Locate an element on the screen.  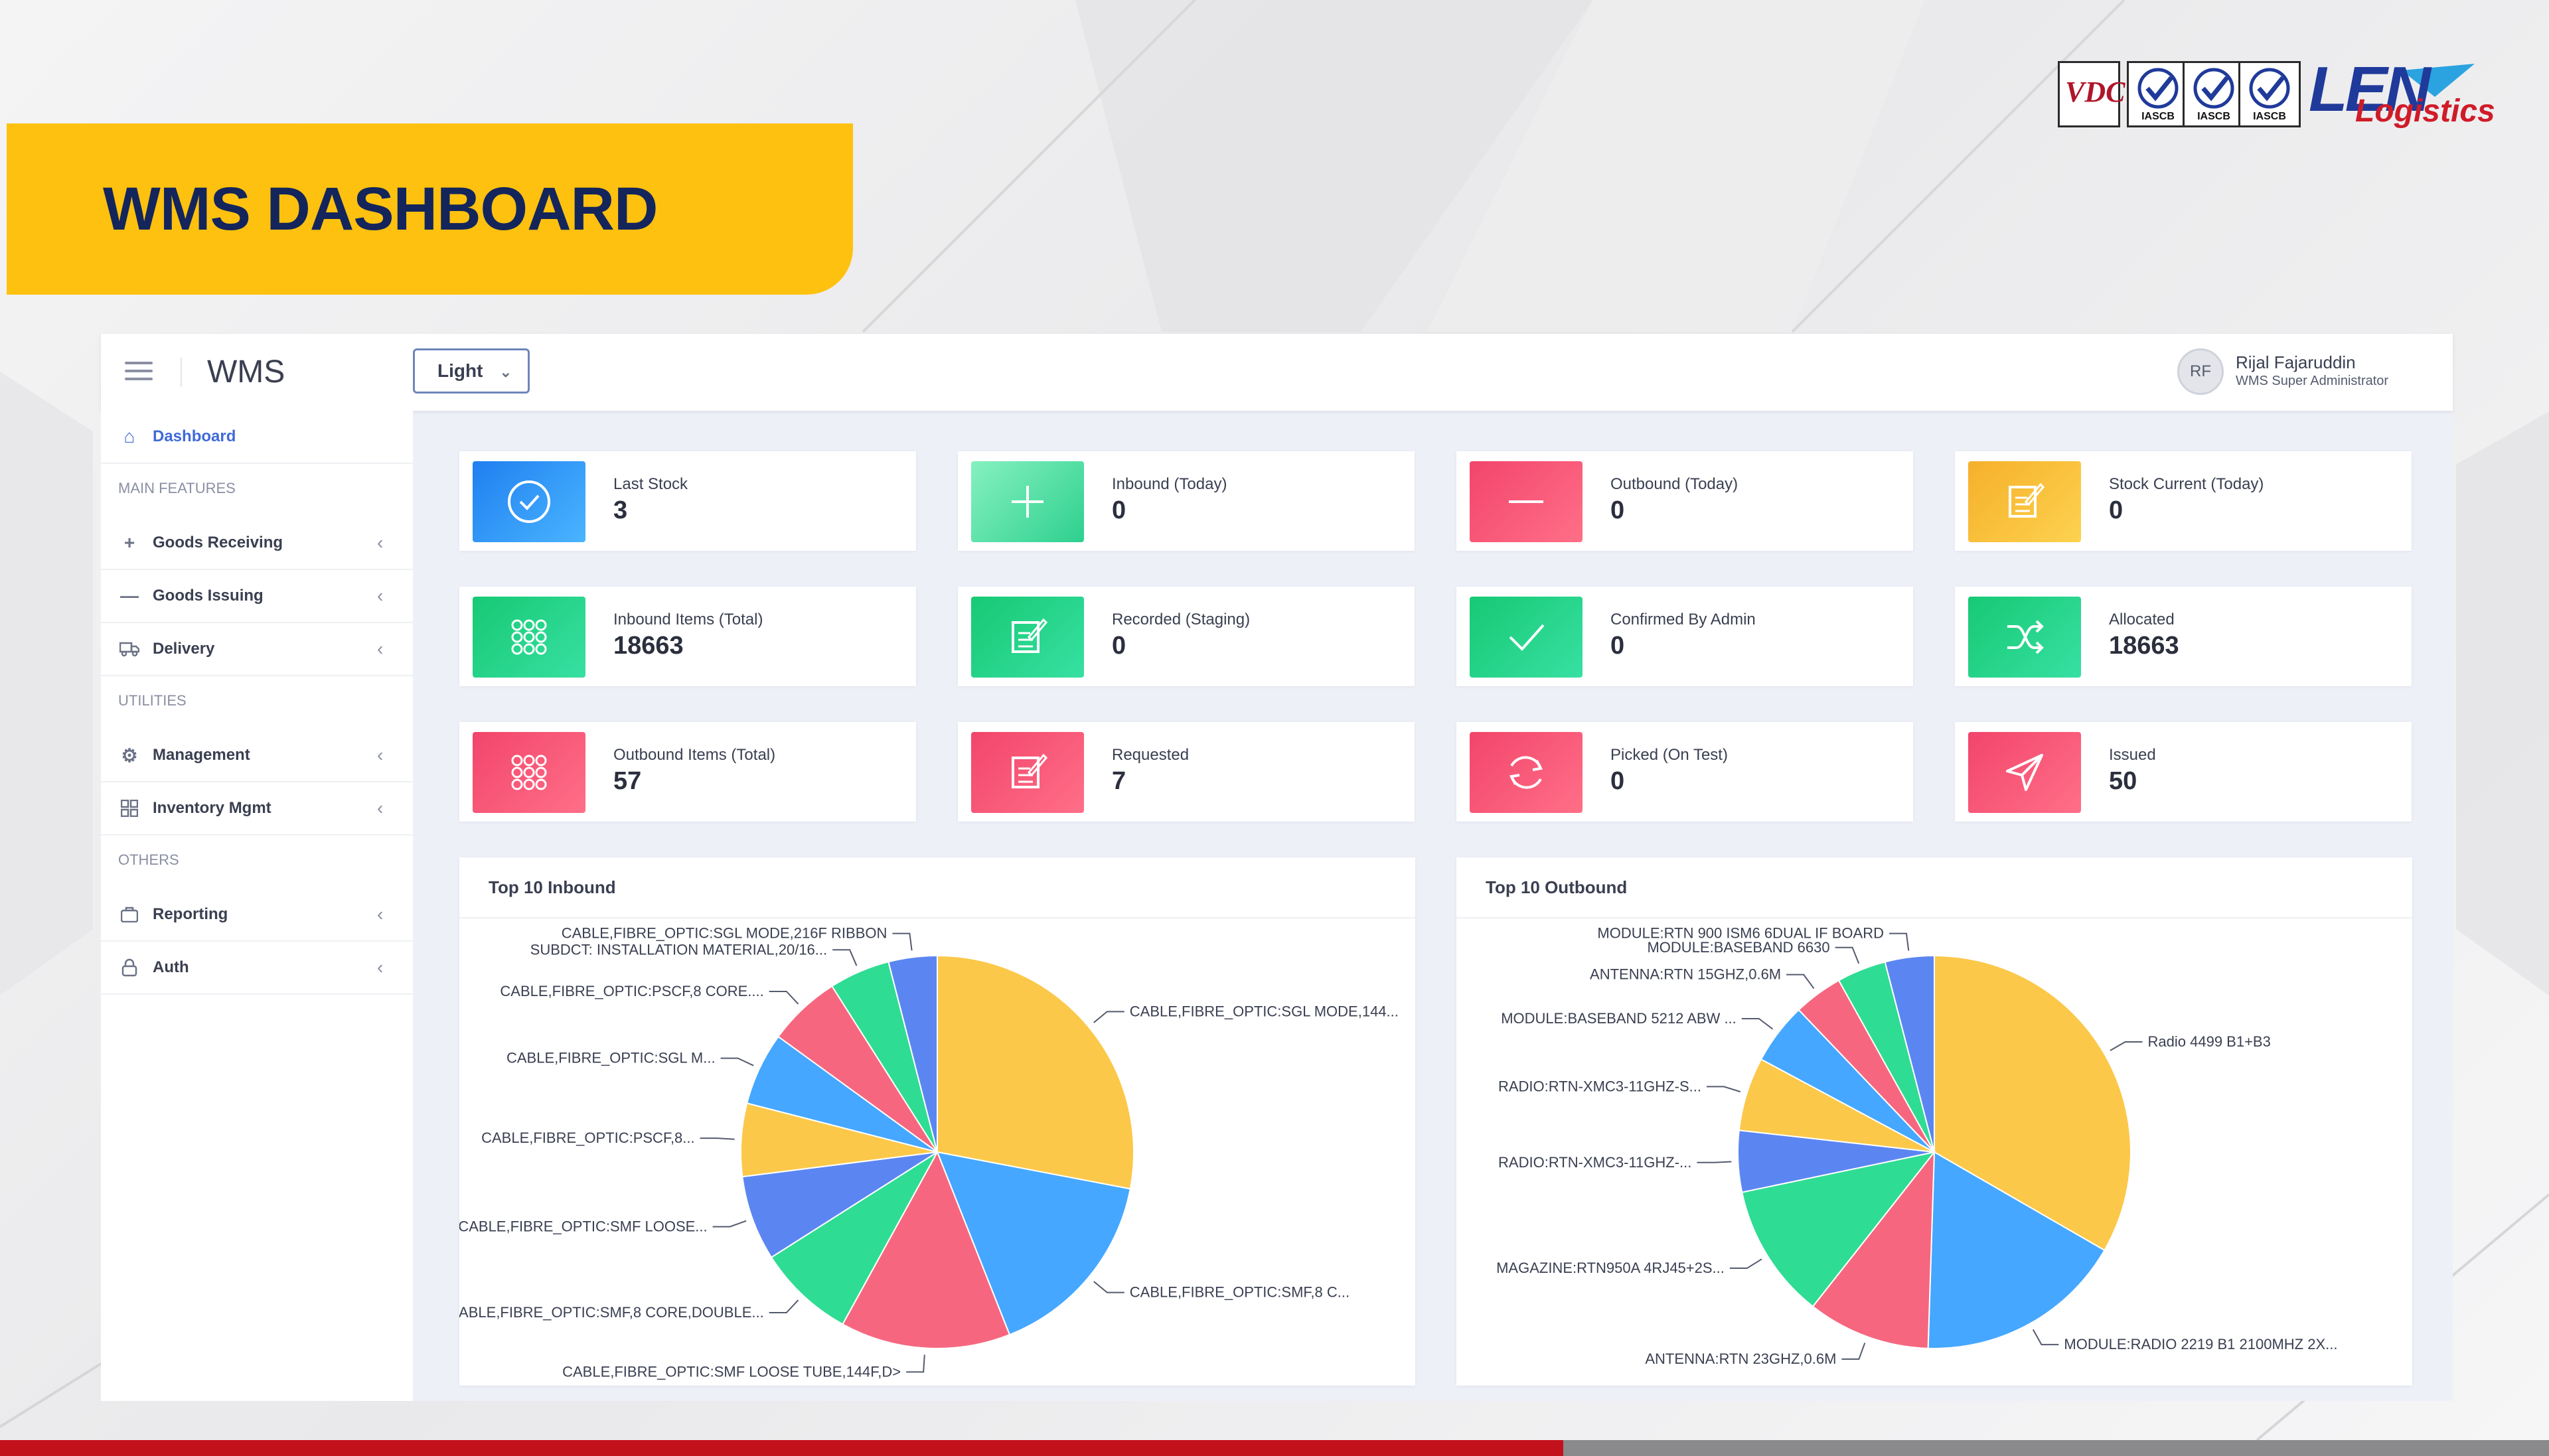
title-banner: WMS DASHBOARD is located at coordinates (430, 209).